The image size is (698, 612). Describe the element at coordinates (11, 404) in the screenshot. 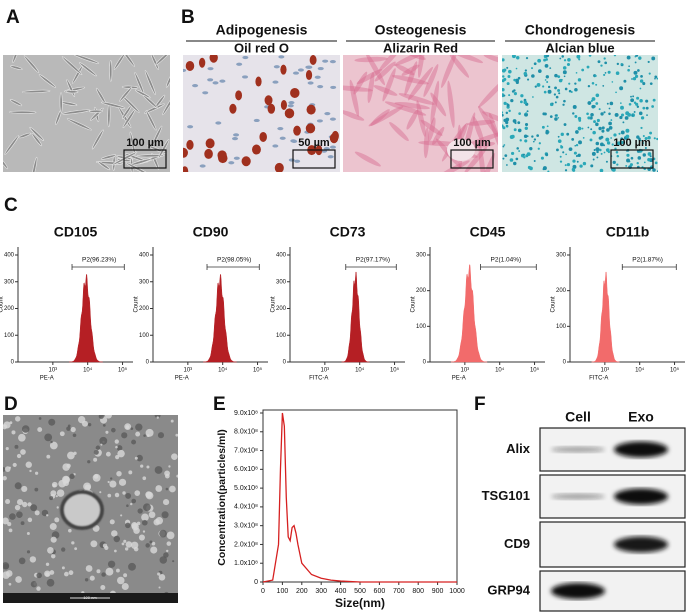

I see `panel-label: D` at that location.